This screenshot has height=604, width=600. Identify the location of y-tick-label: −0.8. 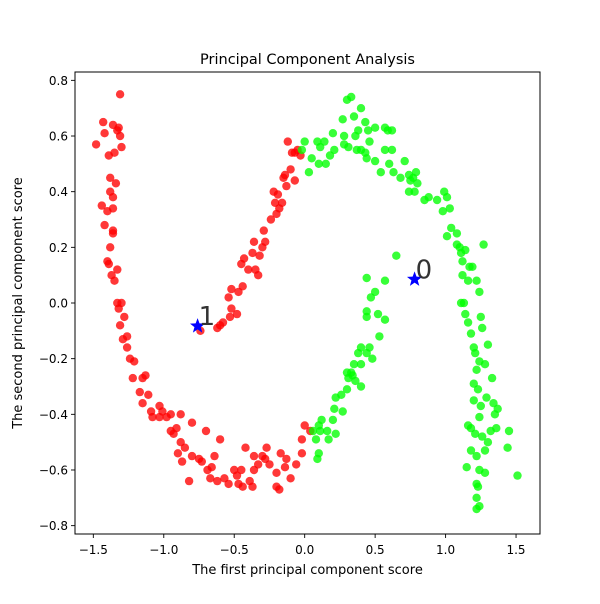
(53, 526).